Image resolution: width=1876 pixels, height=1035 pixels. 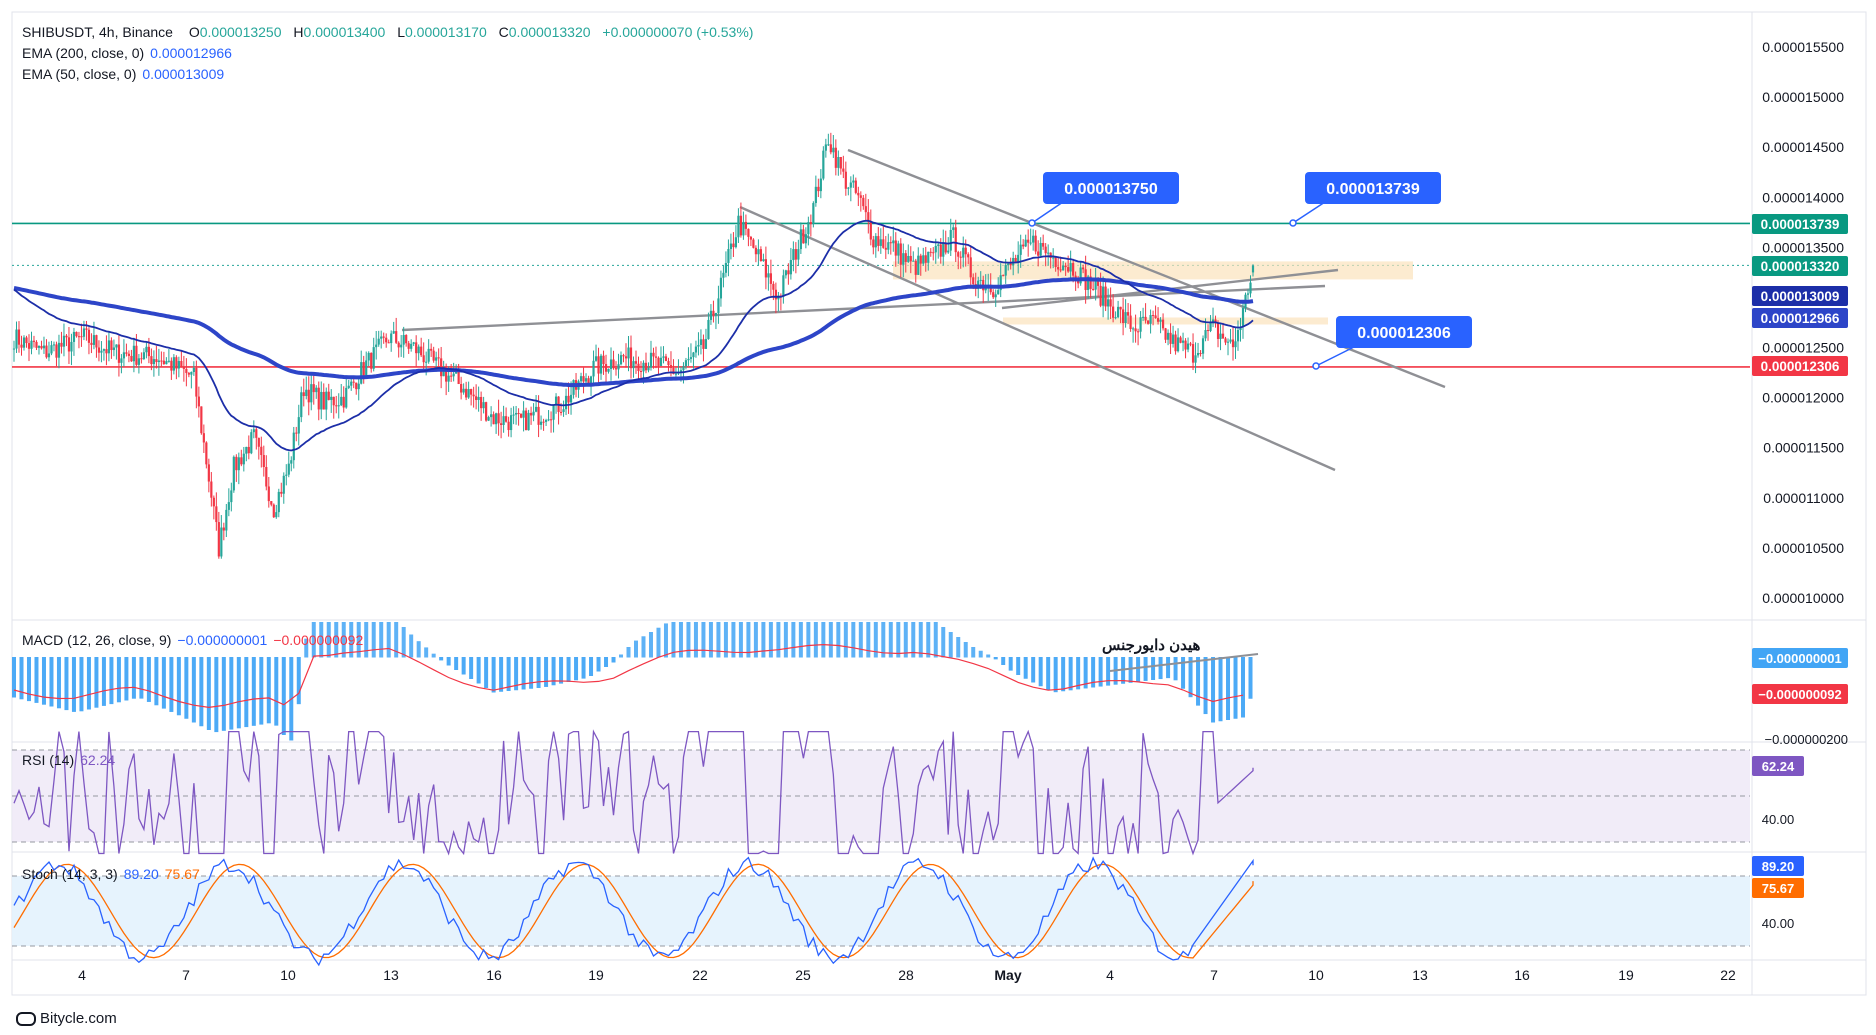 I want to click on high-label: H, so click(x=298, y=32).